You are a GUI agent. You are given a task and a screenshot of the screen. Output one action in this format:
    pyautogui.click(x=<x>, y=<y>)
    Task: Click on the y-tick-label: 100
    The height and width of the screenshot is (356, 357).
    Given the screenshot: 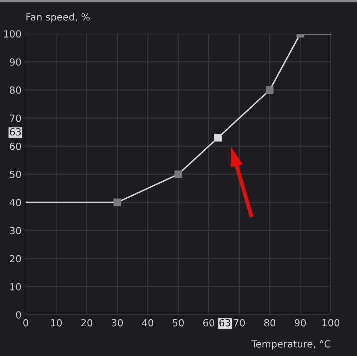 What is the action you would take?
    pyautogui.click(x=13, y=34)
    